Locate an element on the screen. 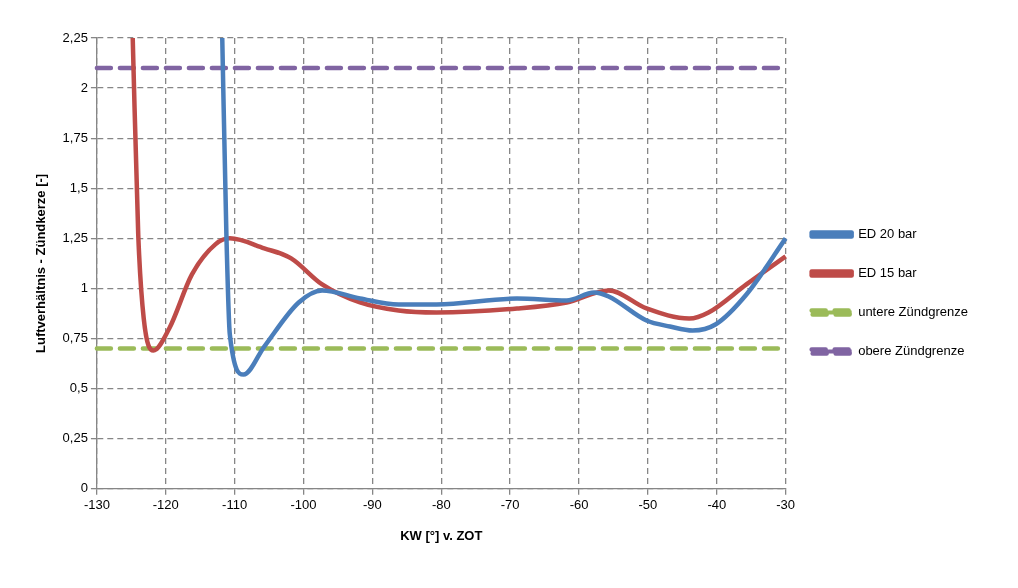 The height and width of the screenshot is (588, 1018). x-tick-label: -40 is located at coordinates (717, 505).